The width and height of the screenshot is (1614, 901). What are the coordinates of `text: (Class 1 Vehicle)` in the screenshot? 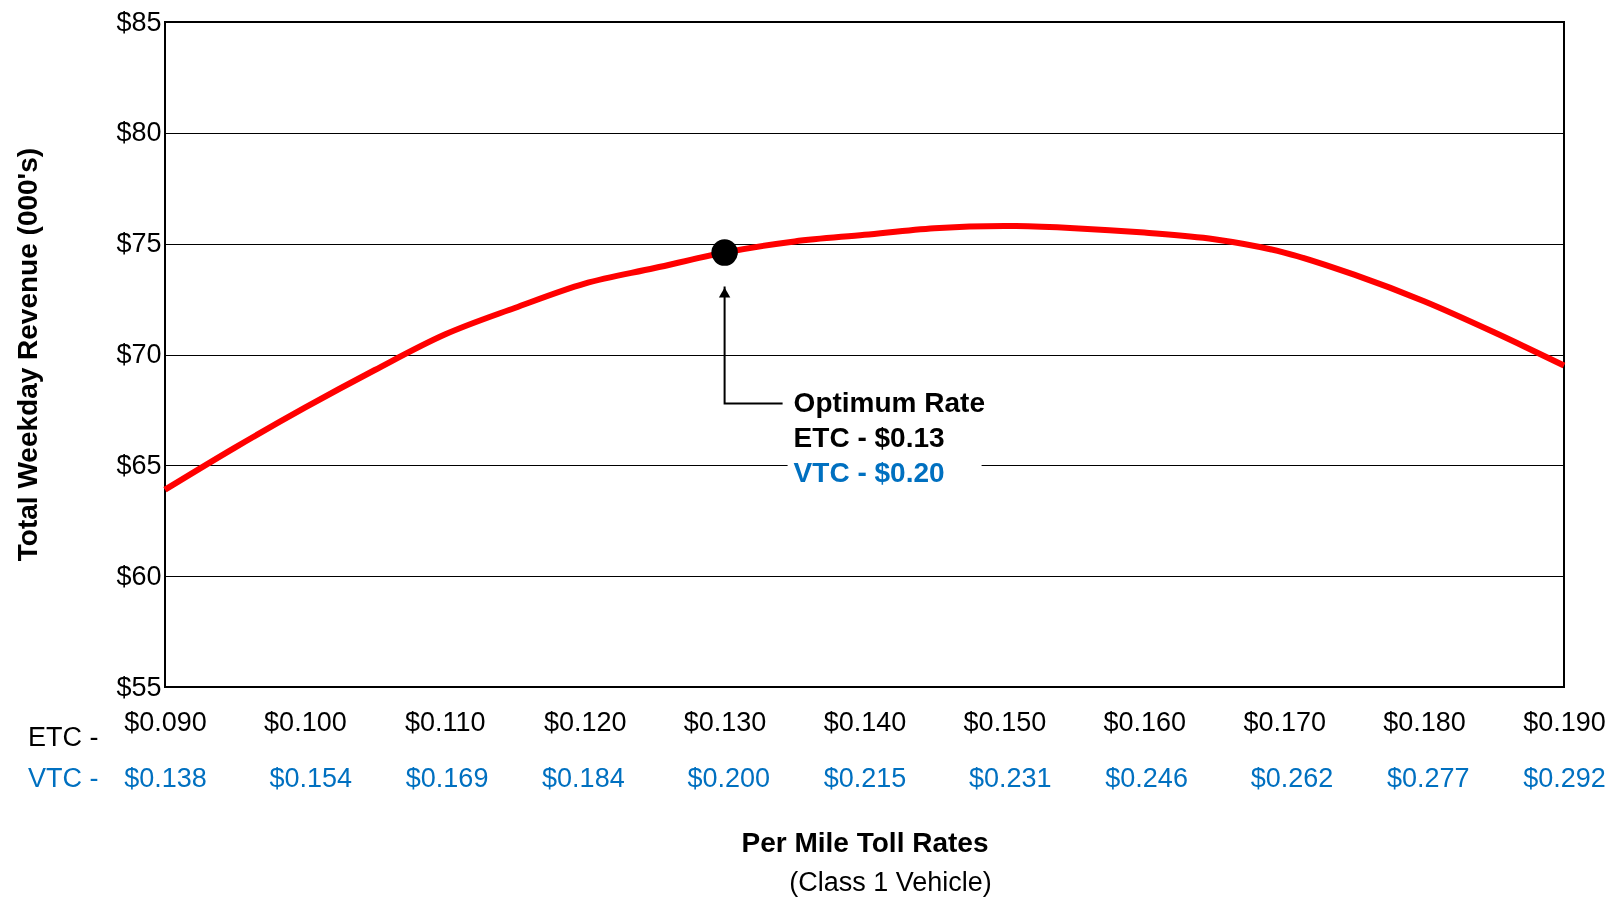 It's located at (890, 882).